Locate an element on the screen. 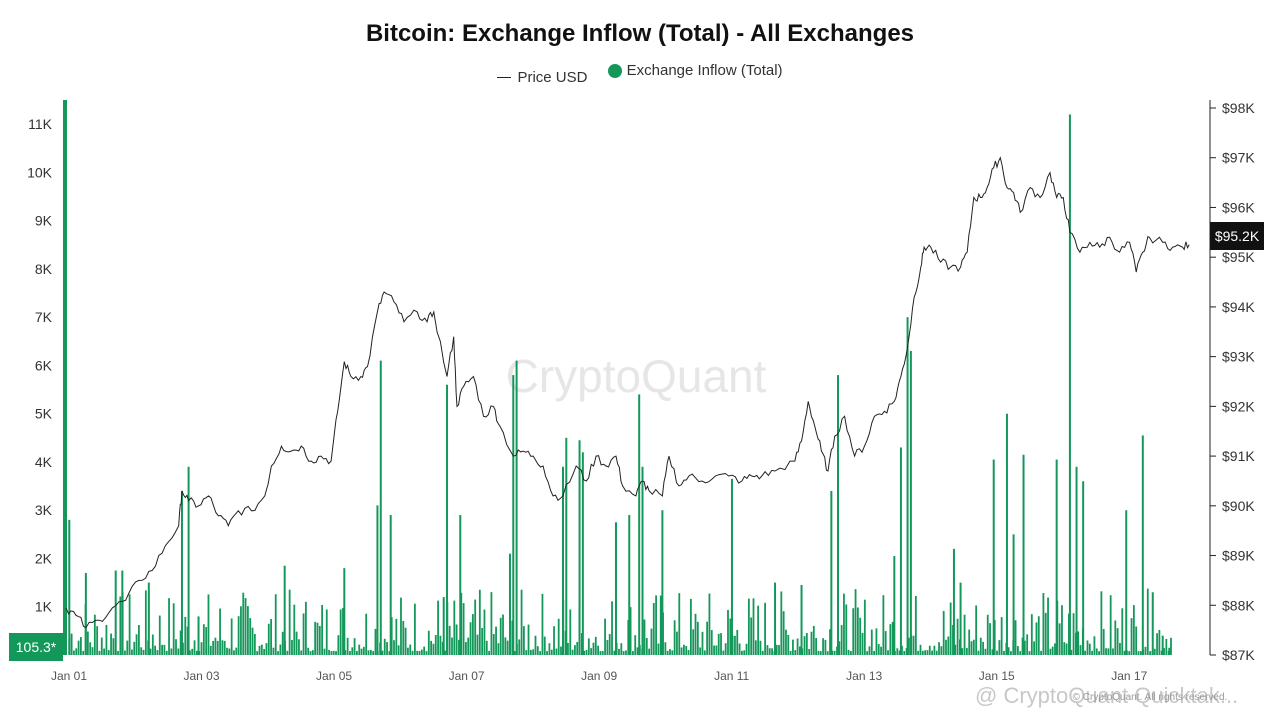 The height and width of the screenshot is (720, 1280). legend-item-inflow: Exchange Inflow (Total) is located at coordinates (695, 70).